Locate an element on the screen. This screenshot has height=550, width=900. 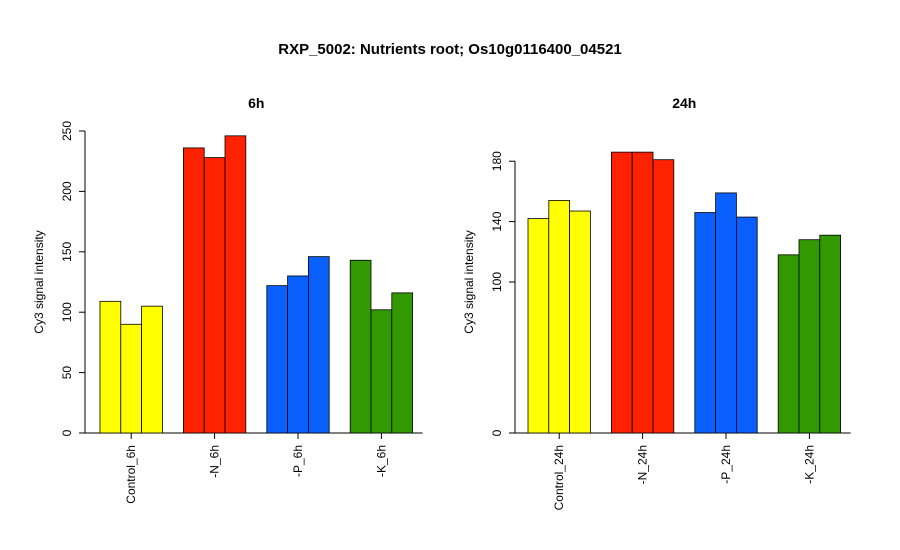
y-tick-label: 50 is located at coordinates (67, 373).